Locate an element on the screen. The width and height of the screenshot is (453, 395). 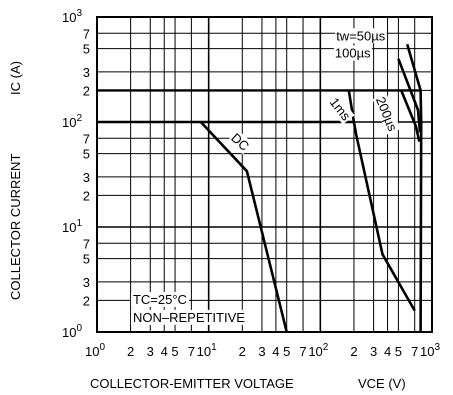
series-label: DC is located at coordinates (240, 142).